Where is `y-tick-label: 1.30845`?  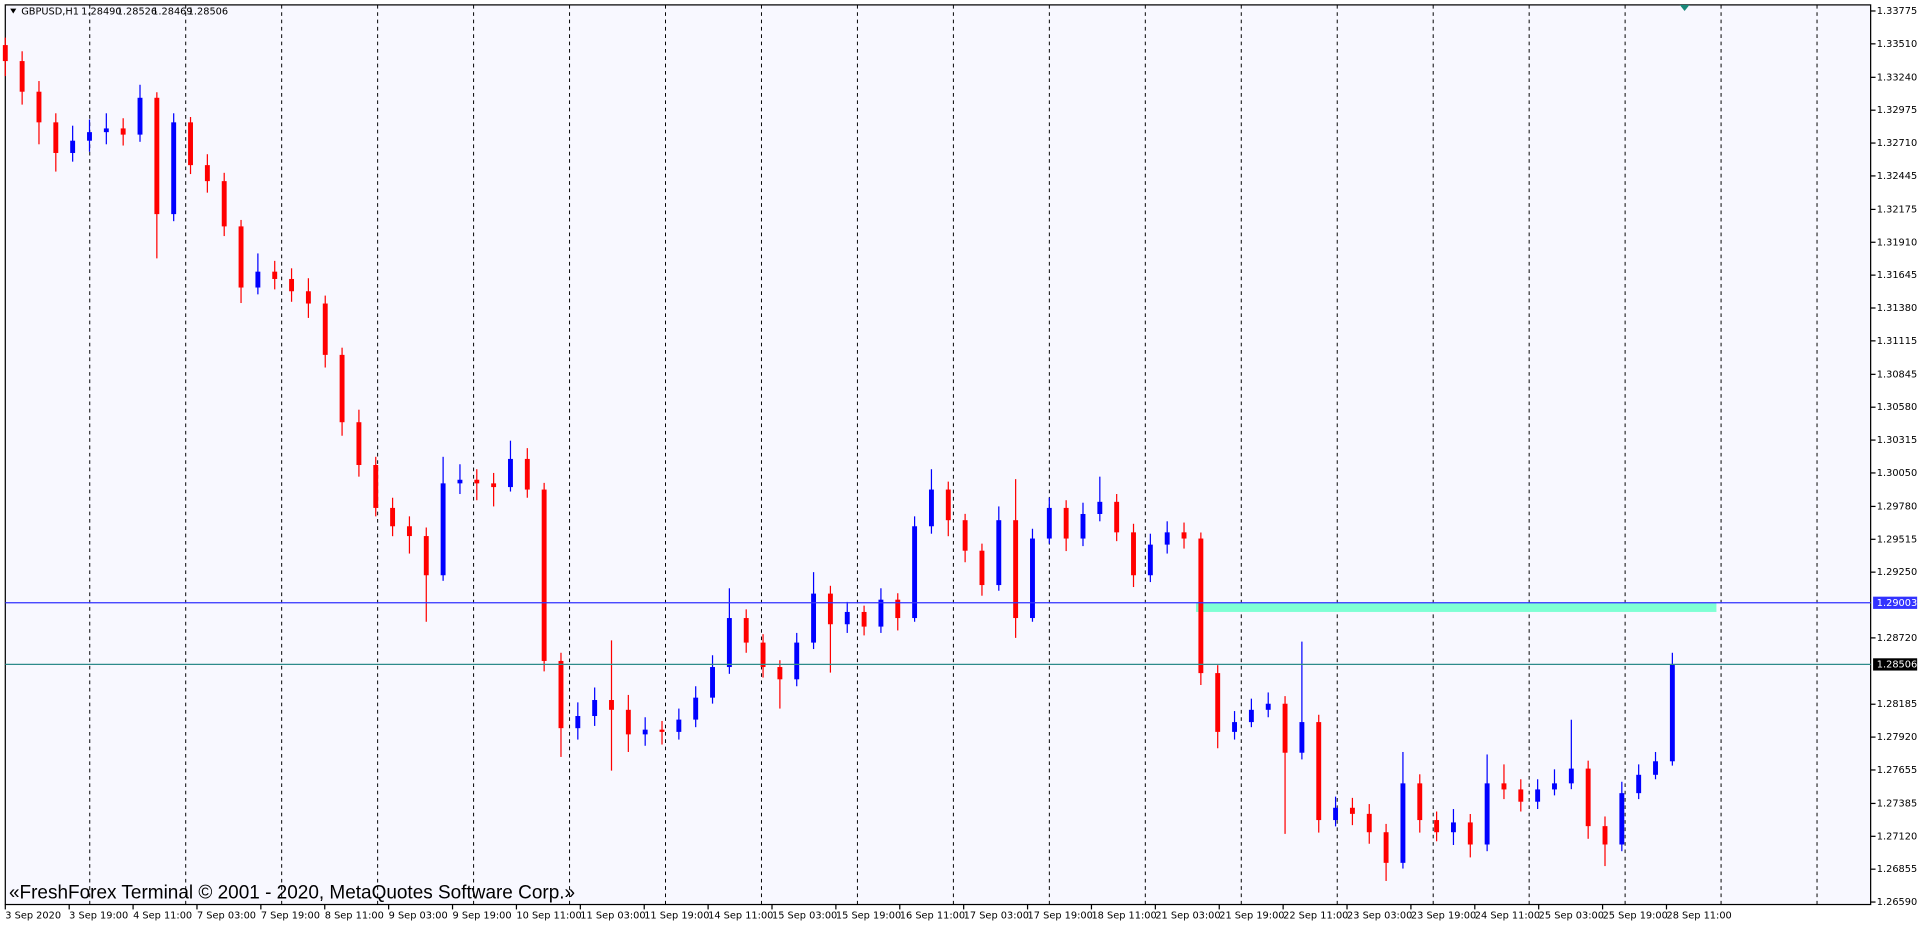
y-tick-label: 1.30845 is located at coordinates (1897, 374).